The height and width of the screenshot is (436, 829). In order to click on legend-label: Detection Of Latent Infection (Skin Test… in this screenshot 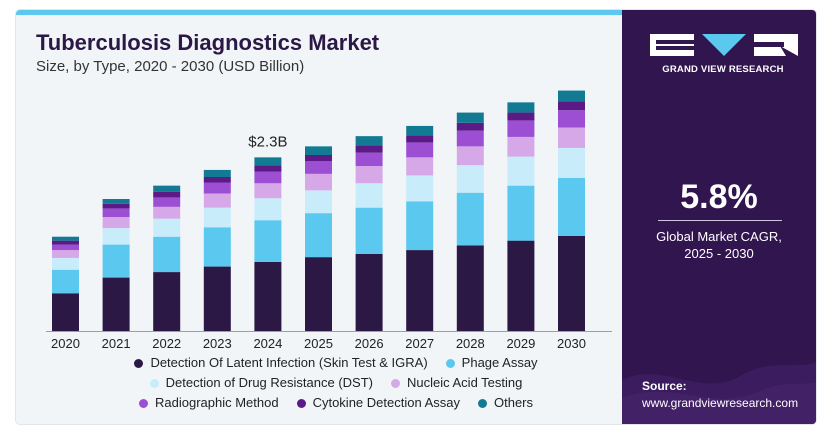, I will do `click(289, 362)`.